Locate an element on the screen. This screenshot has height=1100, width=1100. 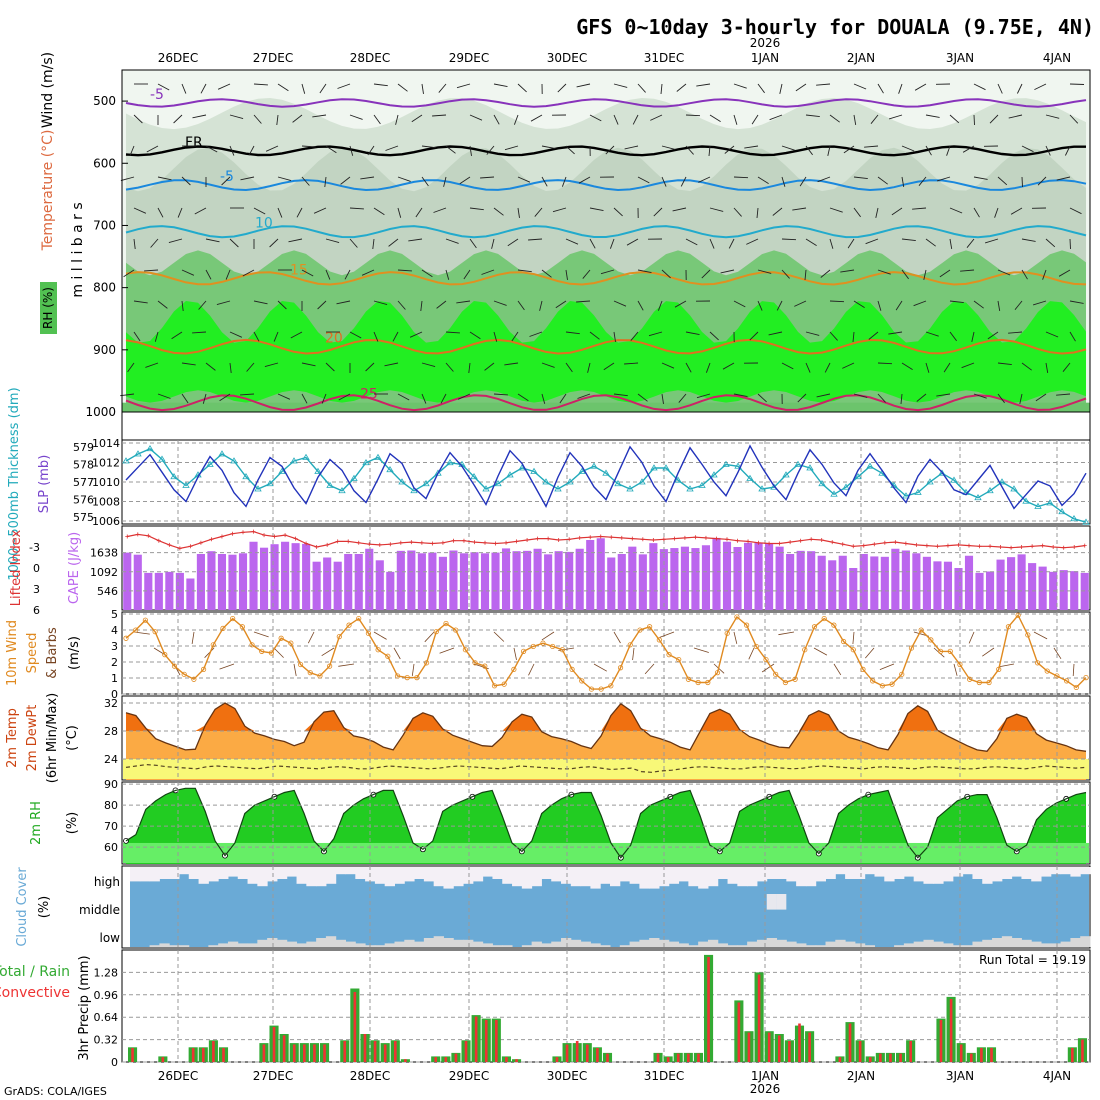
panel-gap is located at coordinates (606, 426).